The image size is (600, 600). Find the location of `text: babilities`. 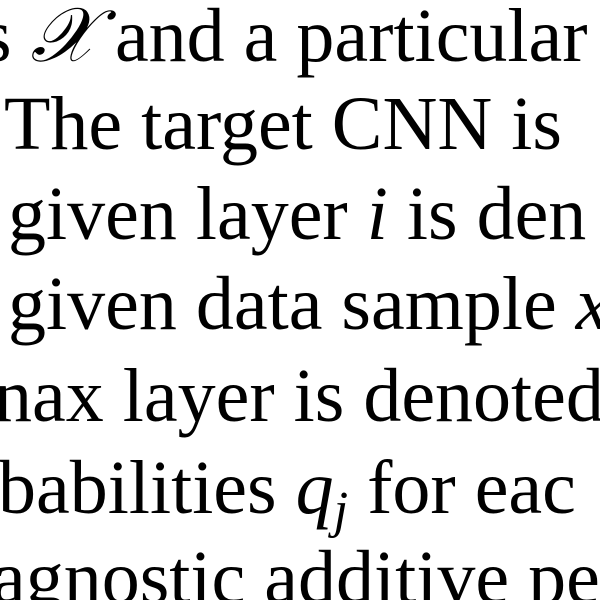

text: babilities is located at coordinates (148, 488).